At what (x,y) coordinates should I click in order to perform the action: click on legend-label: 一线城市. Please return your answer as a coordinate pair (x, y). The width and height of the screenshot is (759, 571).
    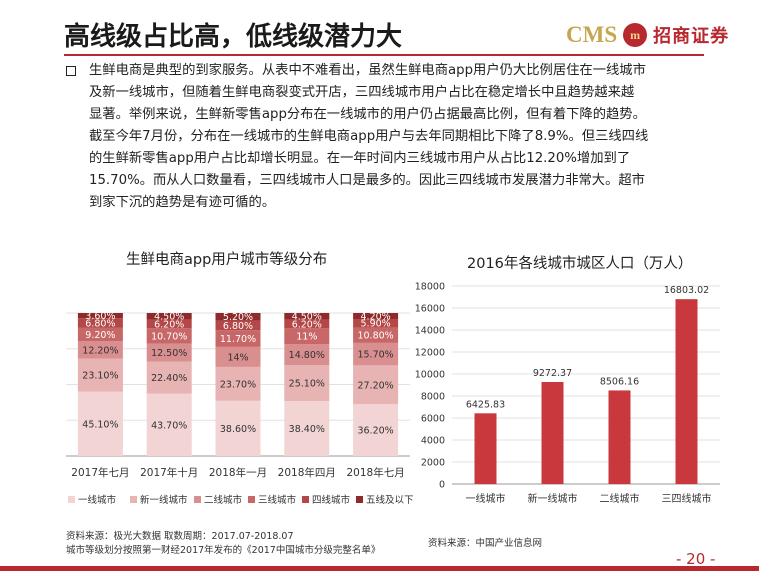
    Looking at the image, I should click on (97, 500).